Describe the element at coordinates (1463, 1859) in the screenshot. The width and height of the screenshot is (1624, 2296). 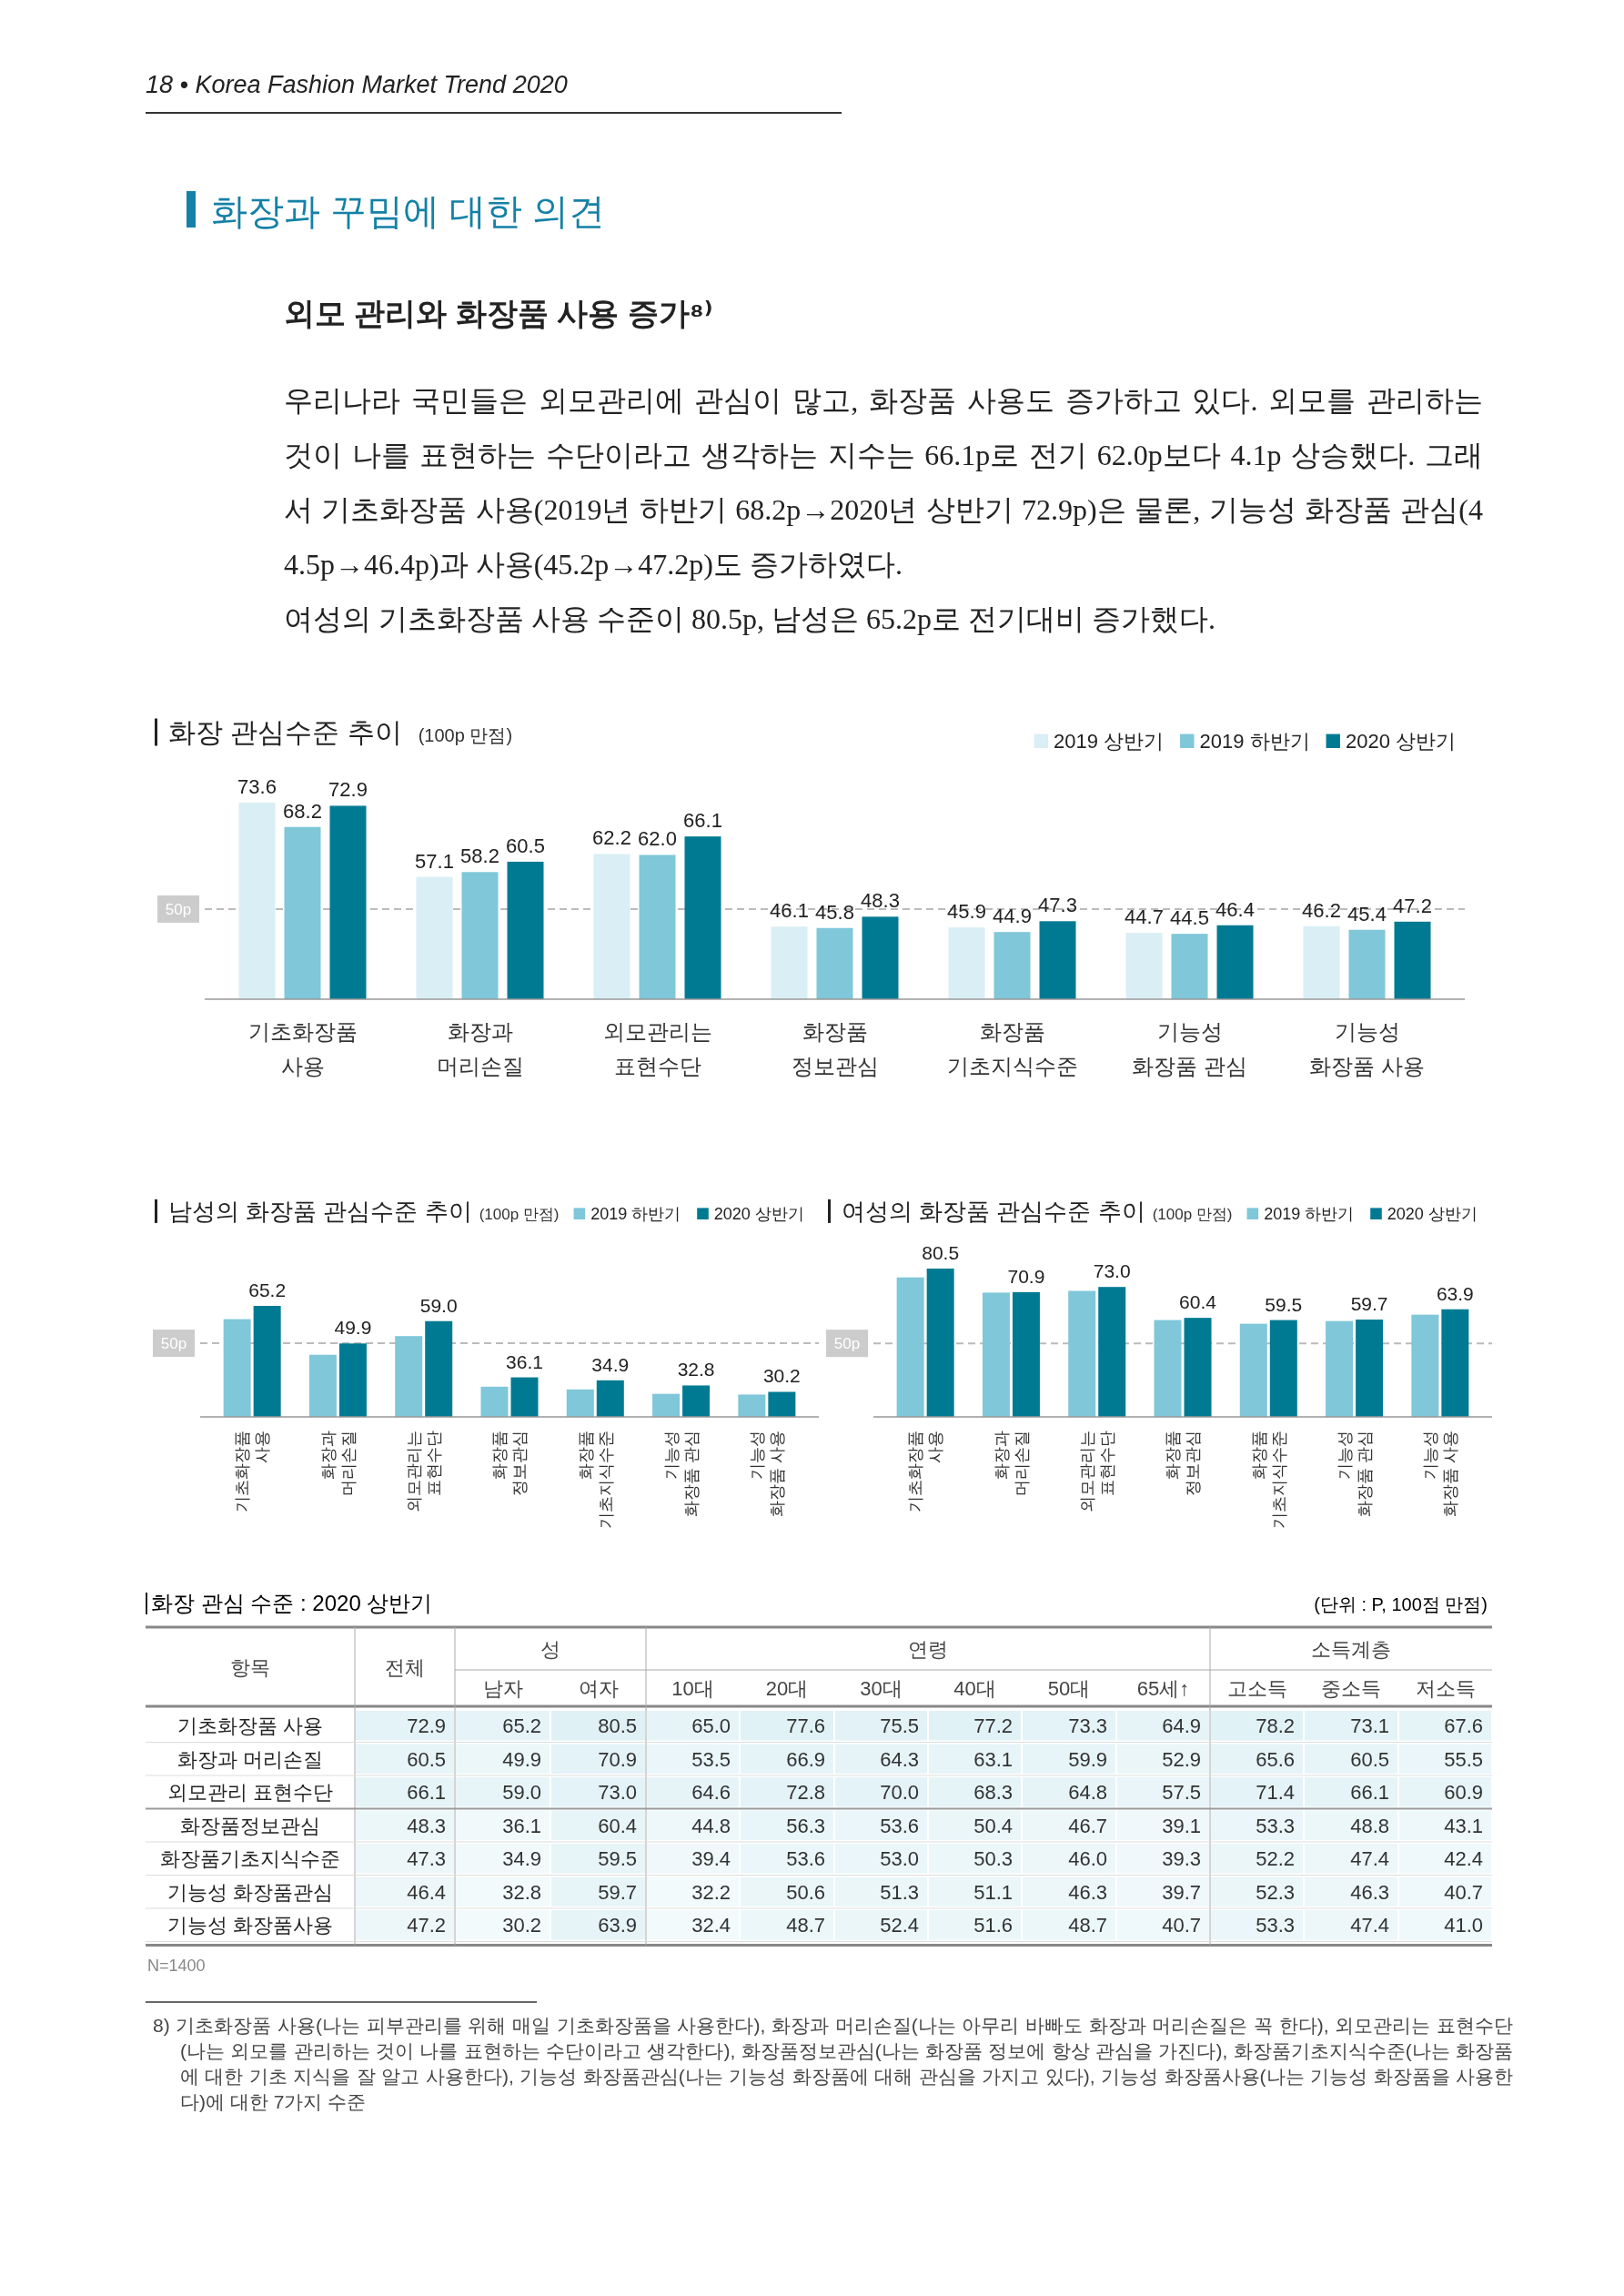
I see `data-label: 42.4` at that location.